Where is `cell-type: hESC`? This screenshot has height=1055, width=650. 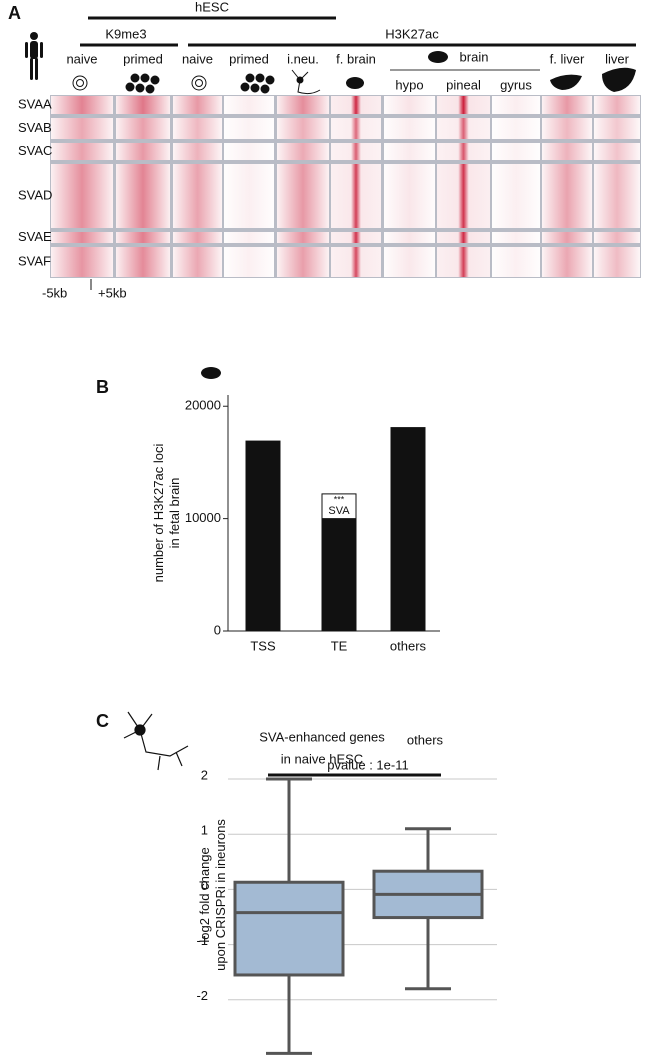
cell-type: hESC is located at coordinates (212, 7).